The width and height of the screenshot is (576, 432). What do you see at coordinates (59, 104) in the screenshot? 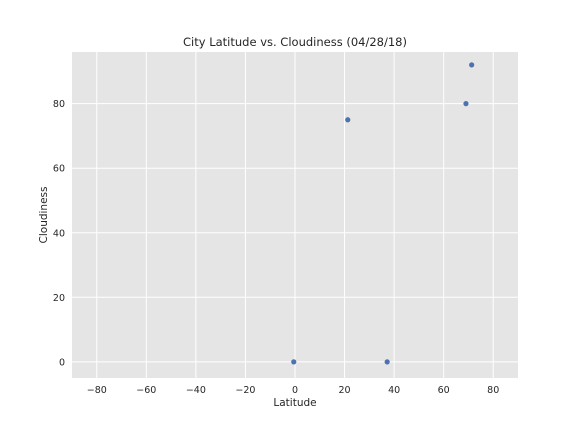
I see `y-tick-label: 80` at bounding box center [59, 104].